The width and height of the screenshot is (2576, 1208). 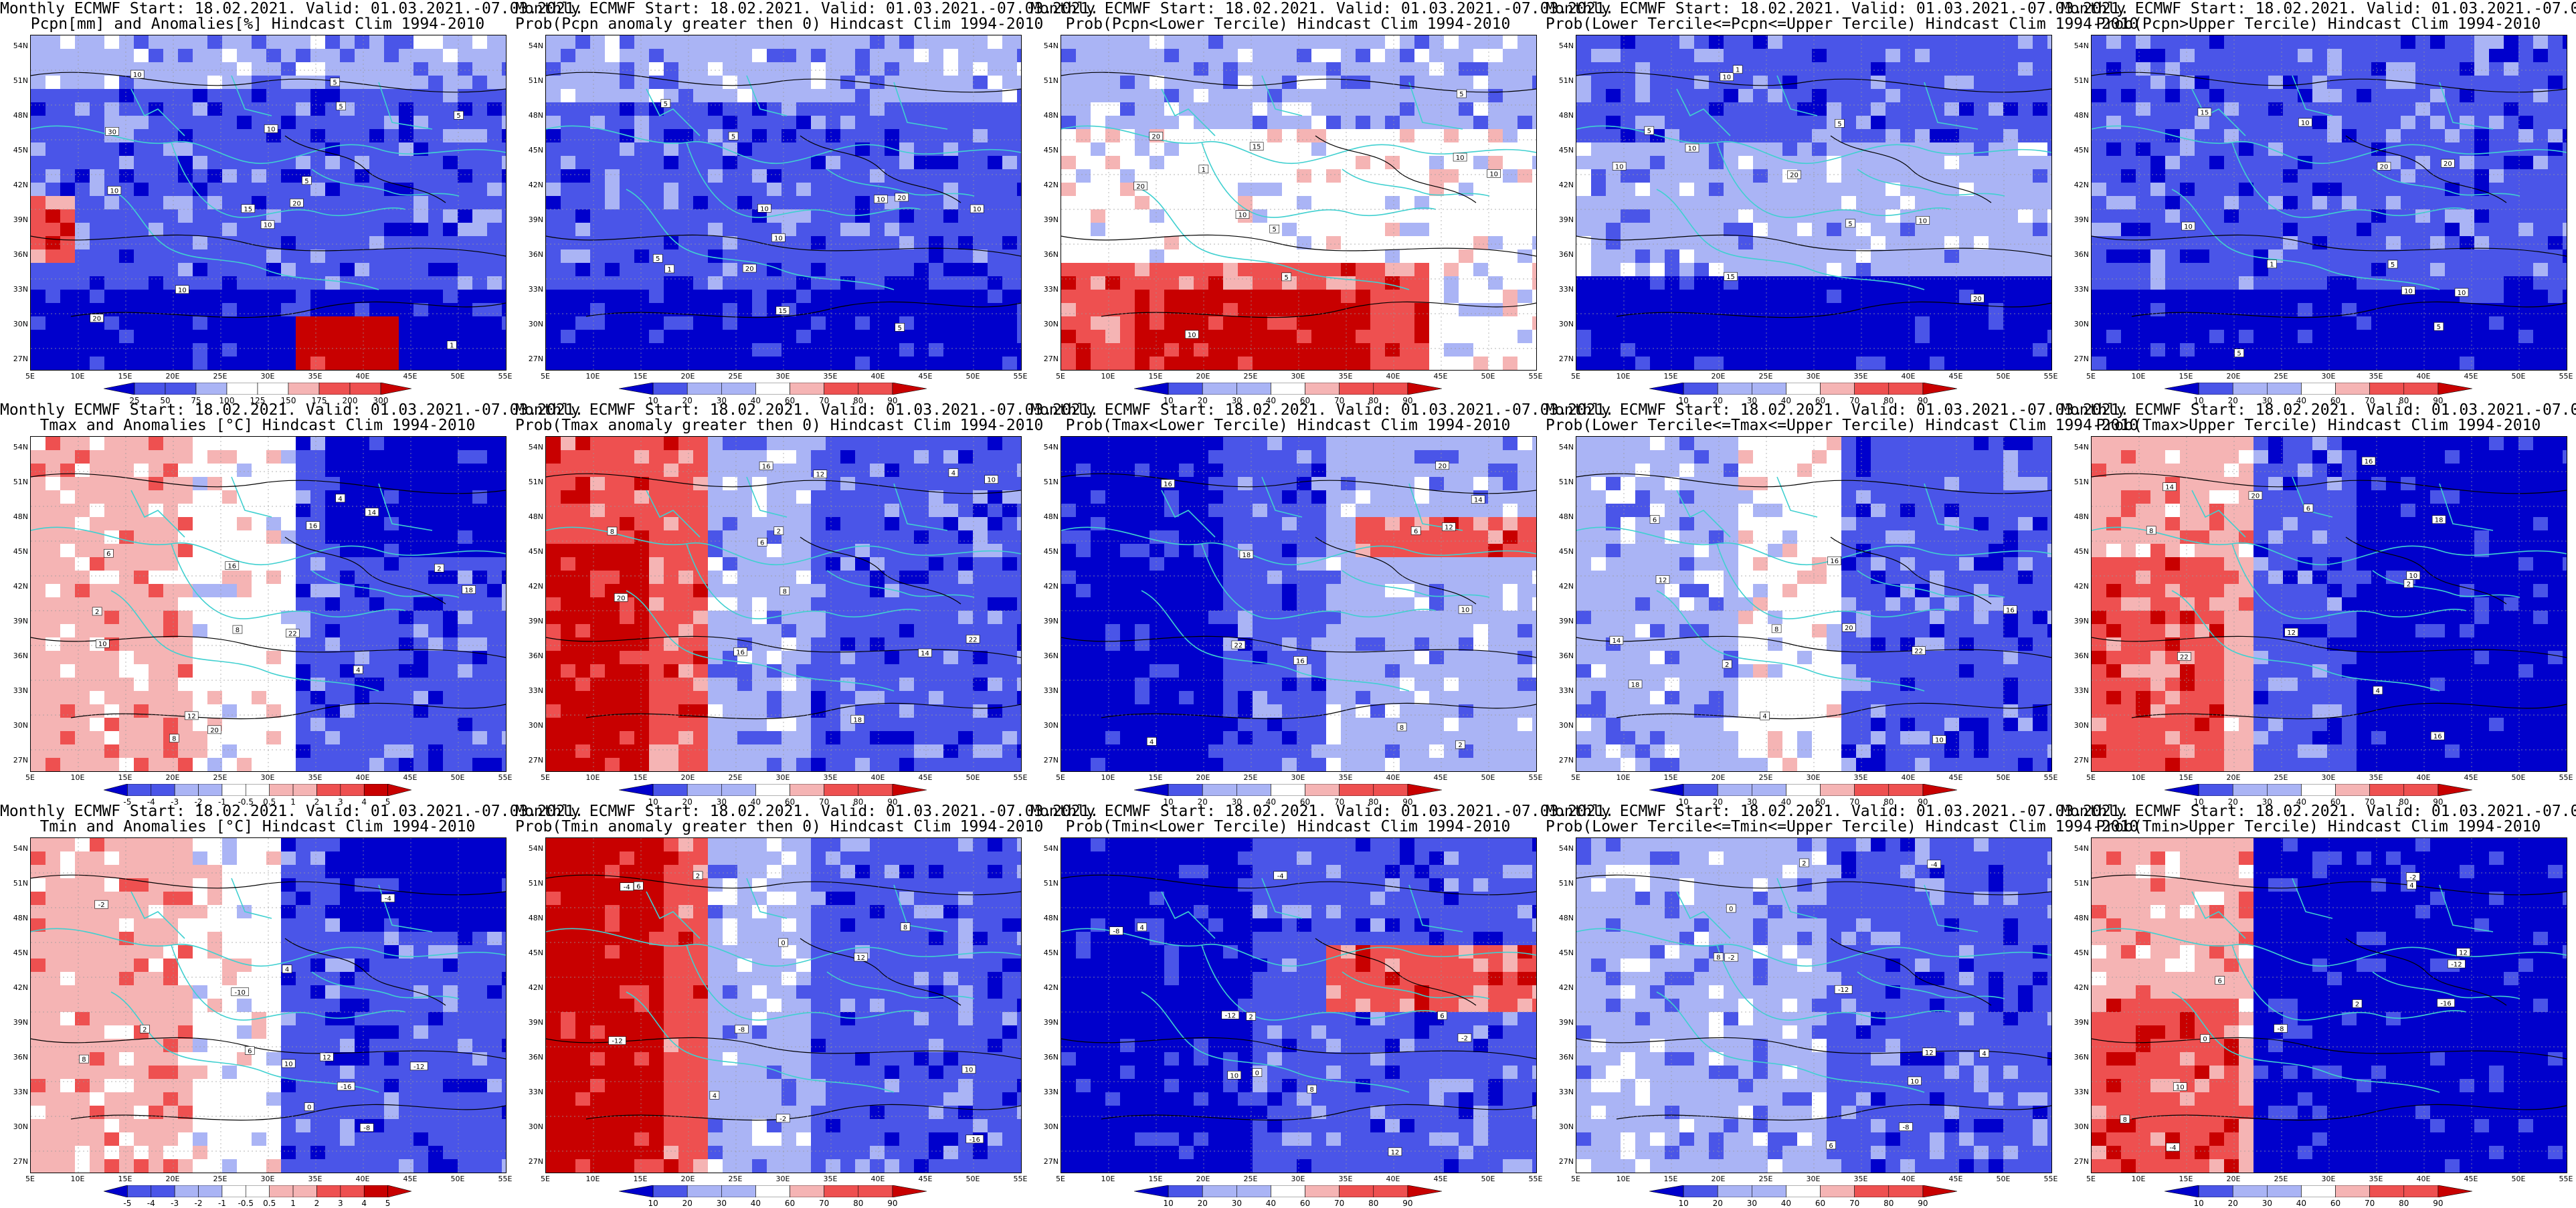 What do you see at coordinates (1156, 136) in the screenshot?
I see `contour-label: 20` at bounding box center [1156, 136].